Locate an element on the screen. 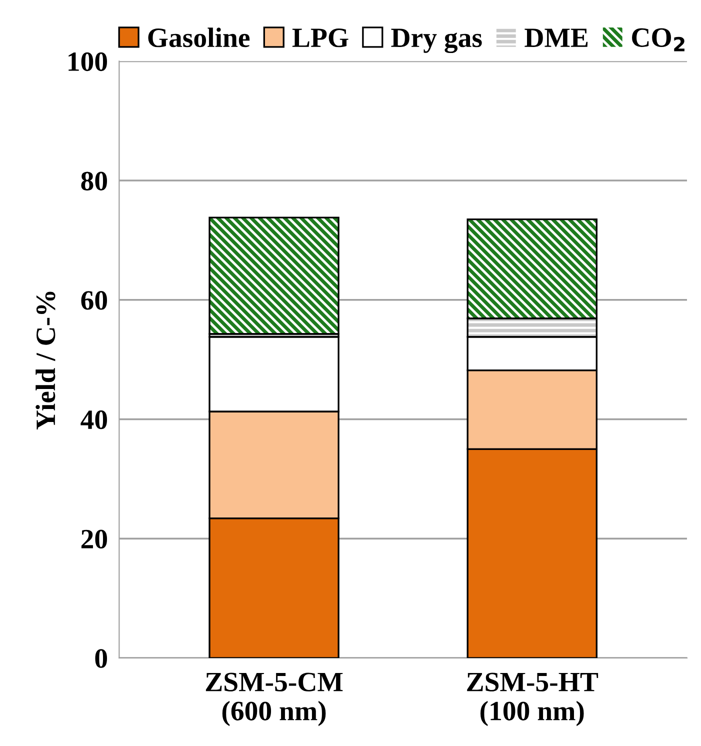 This screenshot has width=701, height=746. y-tick-label: 0 is located at coordinates (101, 658).